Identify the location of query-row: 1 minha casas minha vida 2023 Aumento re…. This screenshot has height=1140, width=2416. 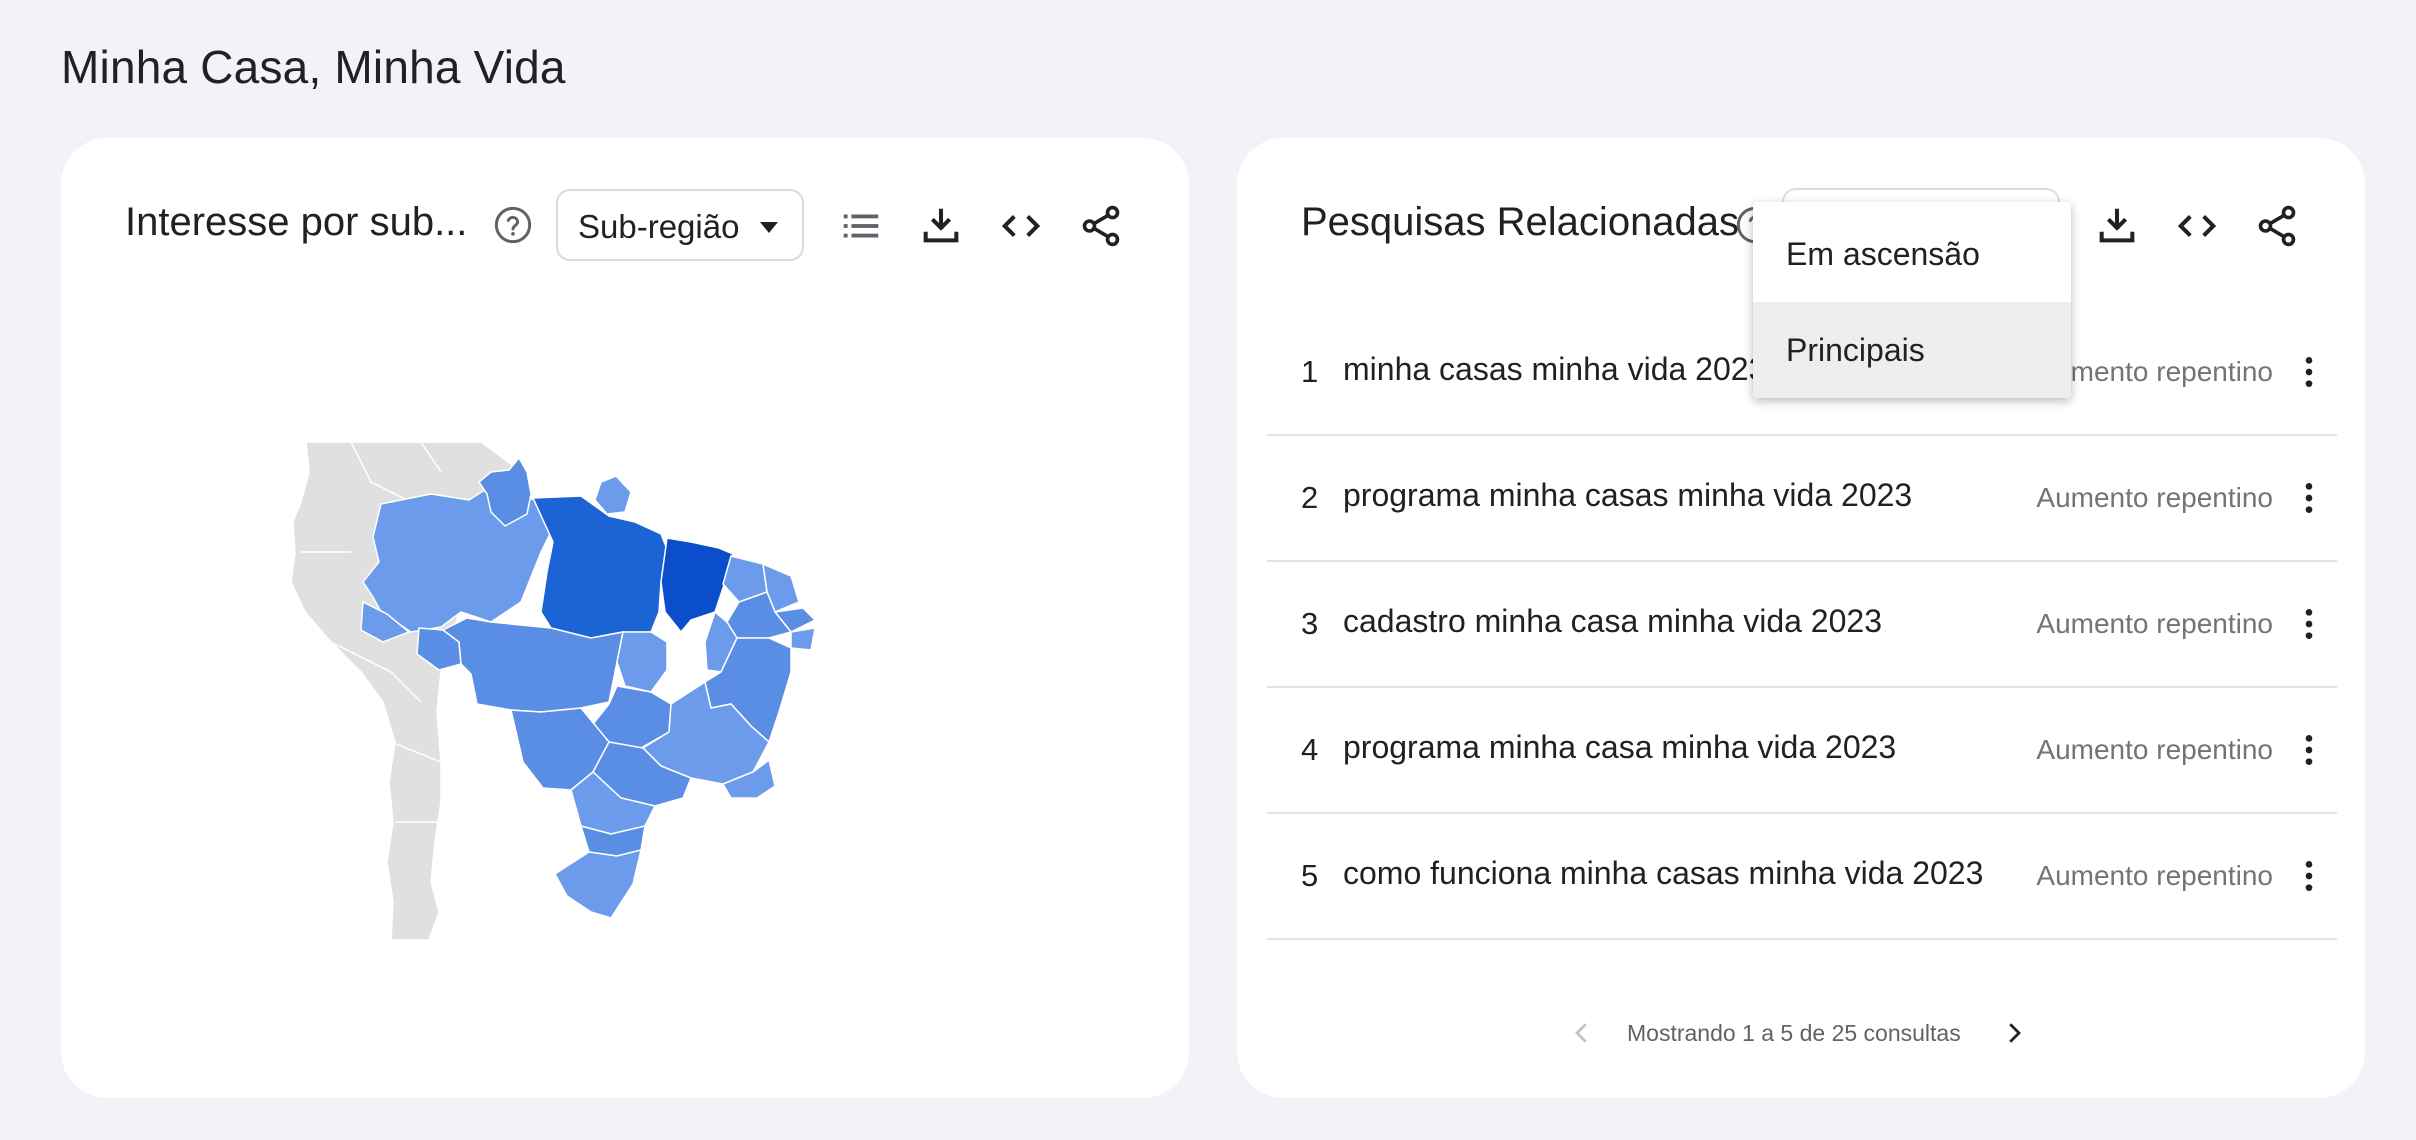
(1802, 373).